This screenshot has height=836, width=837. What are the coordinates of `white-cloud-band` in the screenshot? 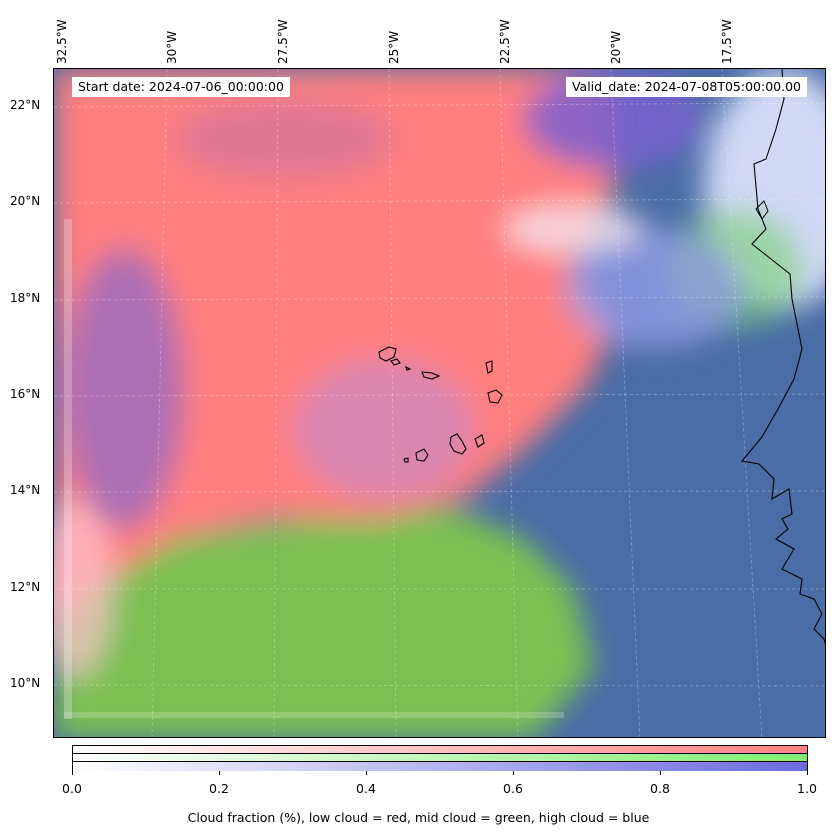 It's located at (574, 229).